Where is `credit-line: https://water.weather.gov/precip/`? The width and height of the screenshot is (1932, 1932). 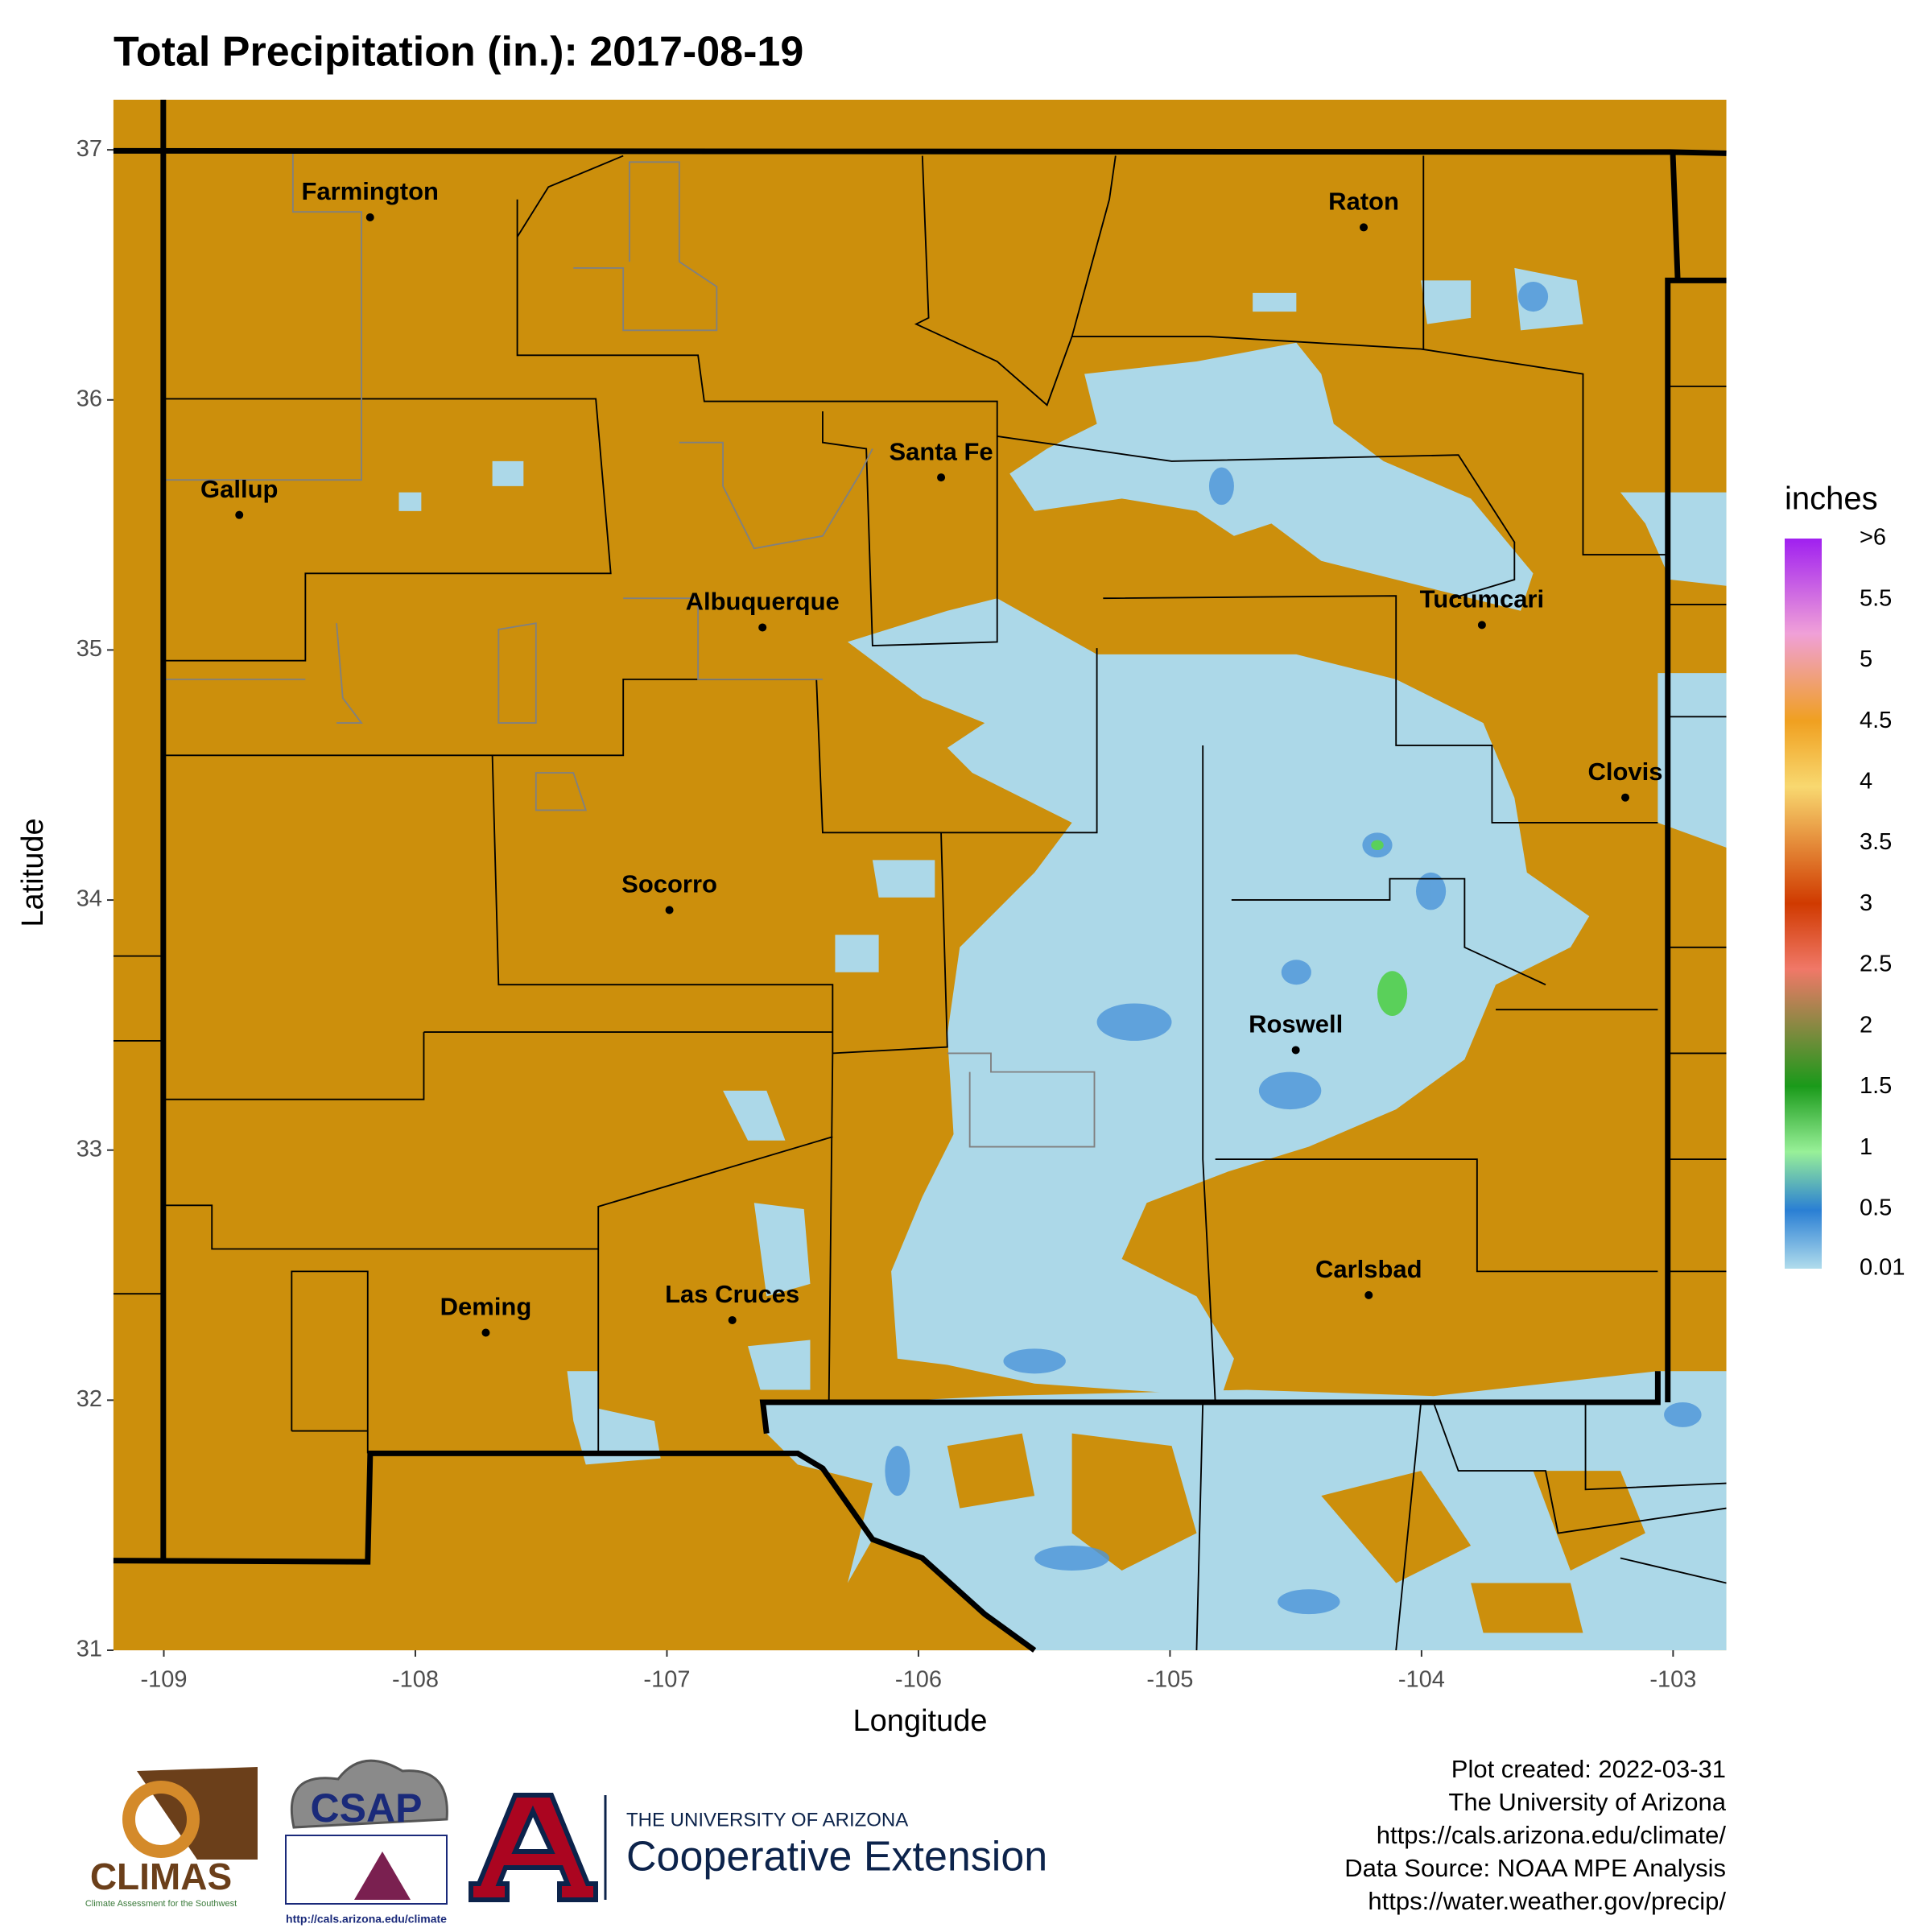
credit-line: https://water.weather.gov/precip/ is located at coordinates (1547, 1901).